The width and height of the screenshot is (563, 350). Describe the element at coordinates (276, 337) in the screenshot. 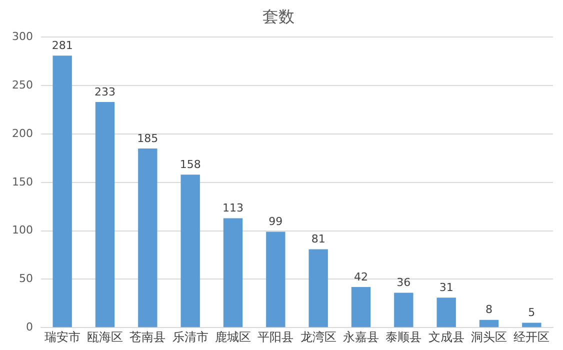

I see `x-tick-label: 平阳县` at that location.